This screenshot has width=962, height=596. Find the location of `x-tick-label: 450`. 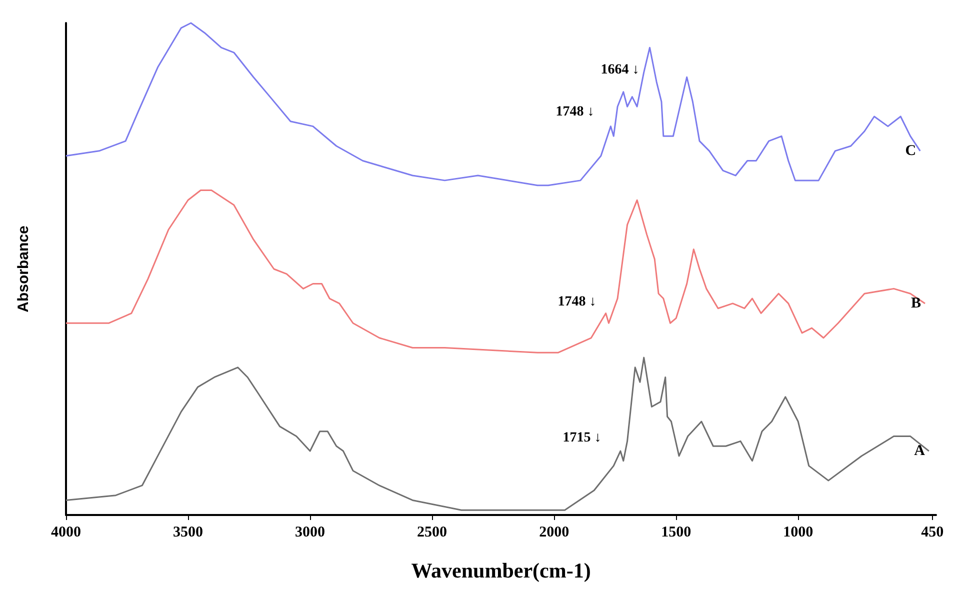

x-tick-label: 450 is located at coordinates (932, 532).